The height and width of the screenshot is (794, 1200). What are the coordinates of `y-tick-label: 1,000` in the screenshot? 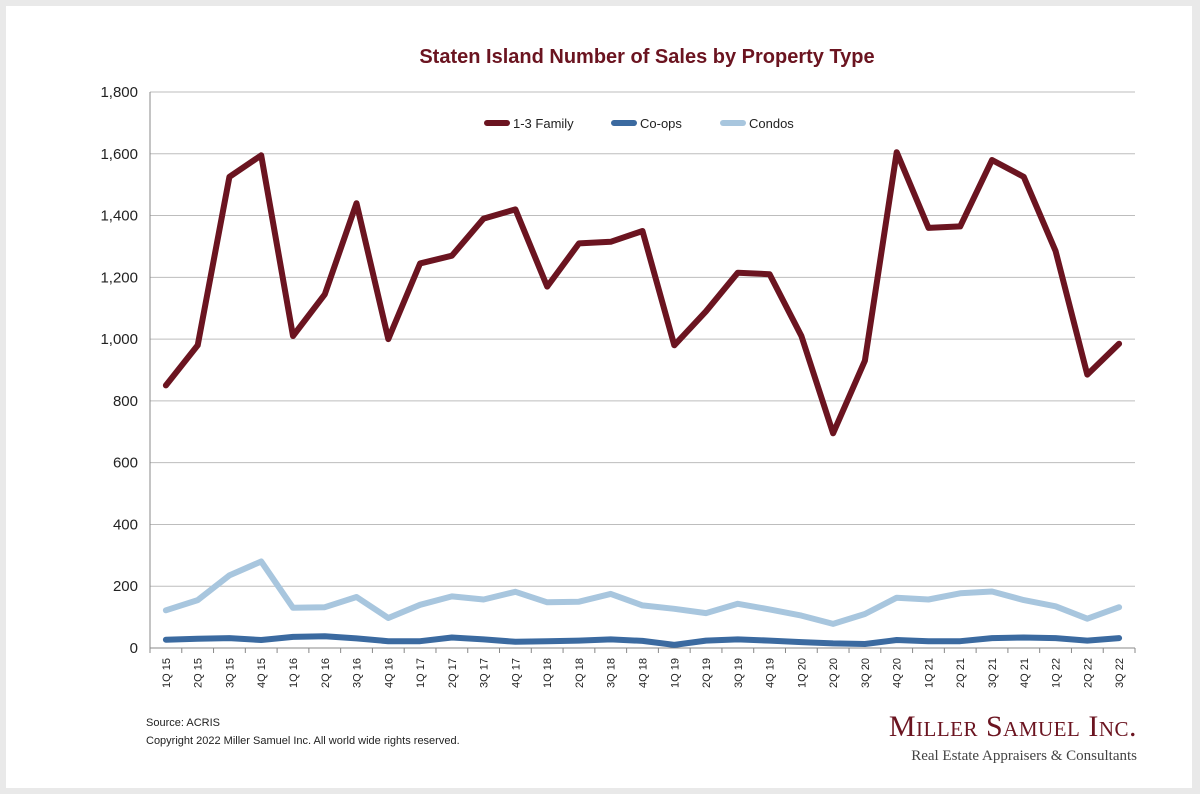 It's located at (119, 339).